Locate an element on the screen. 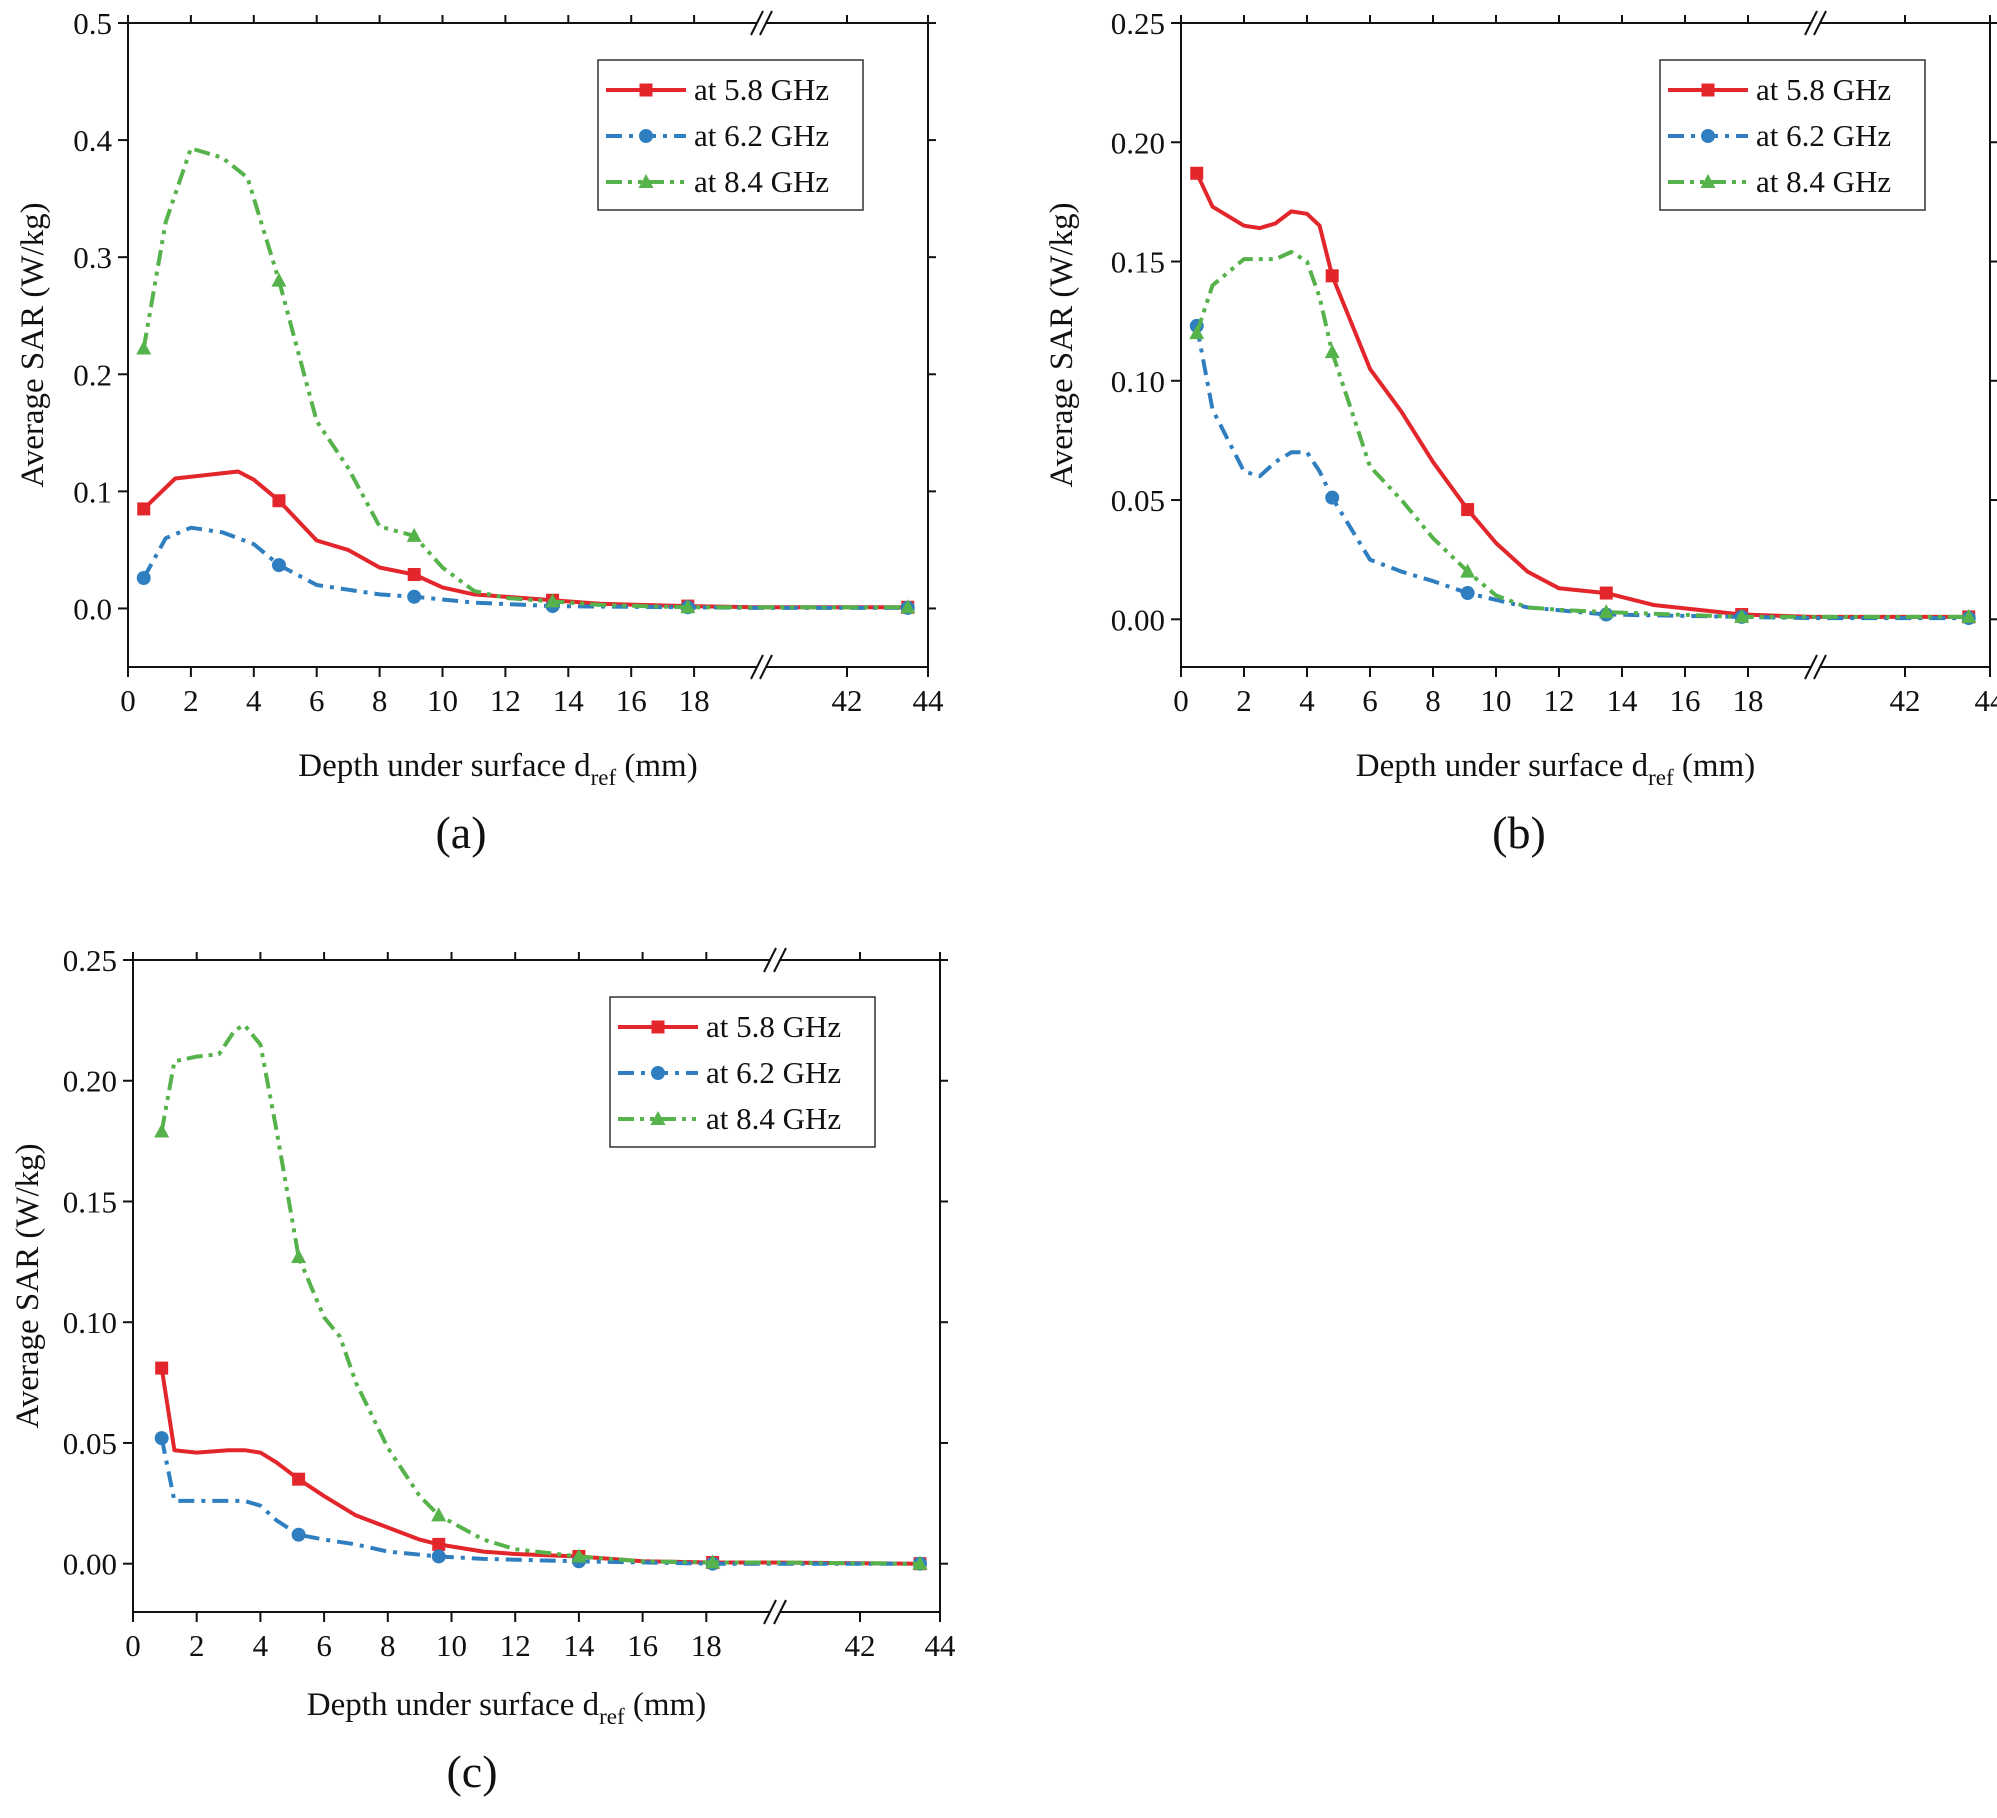  x-tick-label: 6 is located at coordinates (1370, 700).